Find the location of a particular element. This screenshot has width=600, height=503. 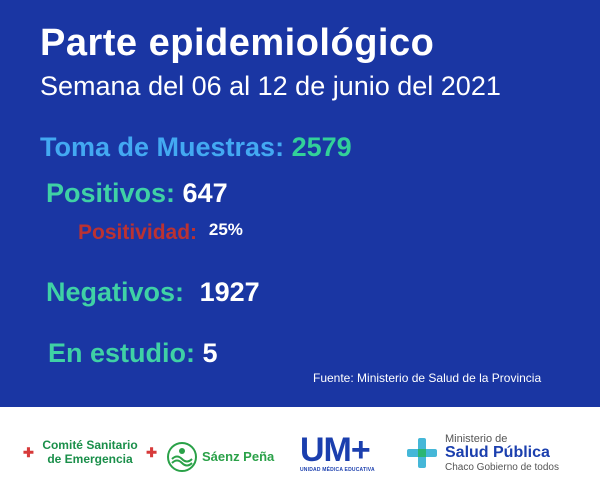

ume-subtitle: UNIDAD MÉDICA EDUCATIVA is located at coordinates (337, 470).